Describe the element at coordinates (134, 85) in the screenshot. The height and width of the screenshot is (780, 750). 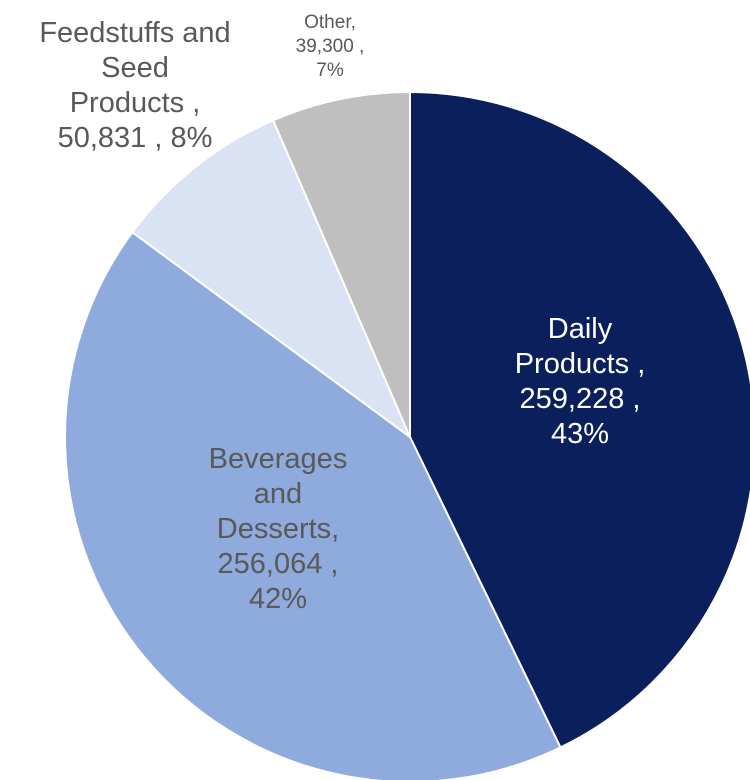
I see `data-label-feedstuffs-and-seed-products: Feedstuffs and Seed Products , 50,831 , 8%` at that location.